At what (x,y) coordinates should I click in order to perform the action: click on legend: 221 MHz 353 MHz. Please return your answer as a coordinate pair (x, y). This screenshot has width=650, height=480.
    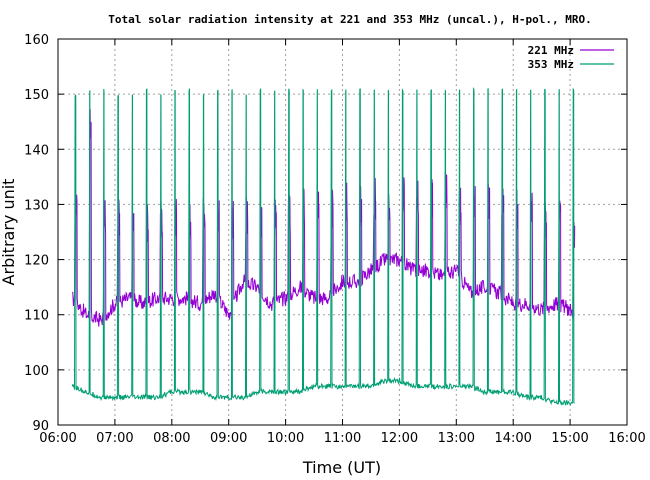
    Looking at the image, I should click on (571, 57).